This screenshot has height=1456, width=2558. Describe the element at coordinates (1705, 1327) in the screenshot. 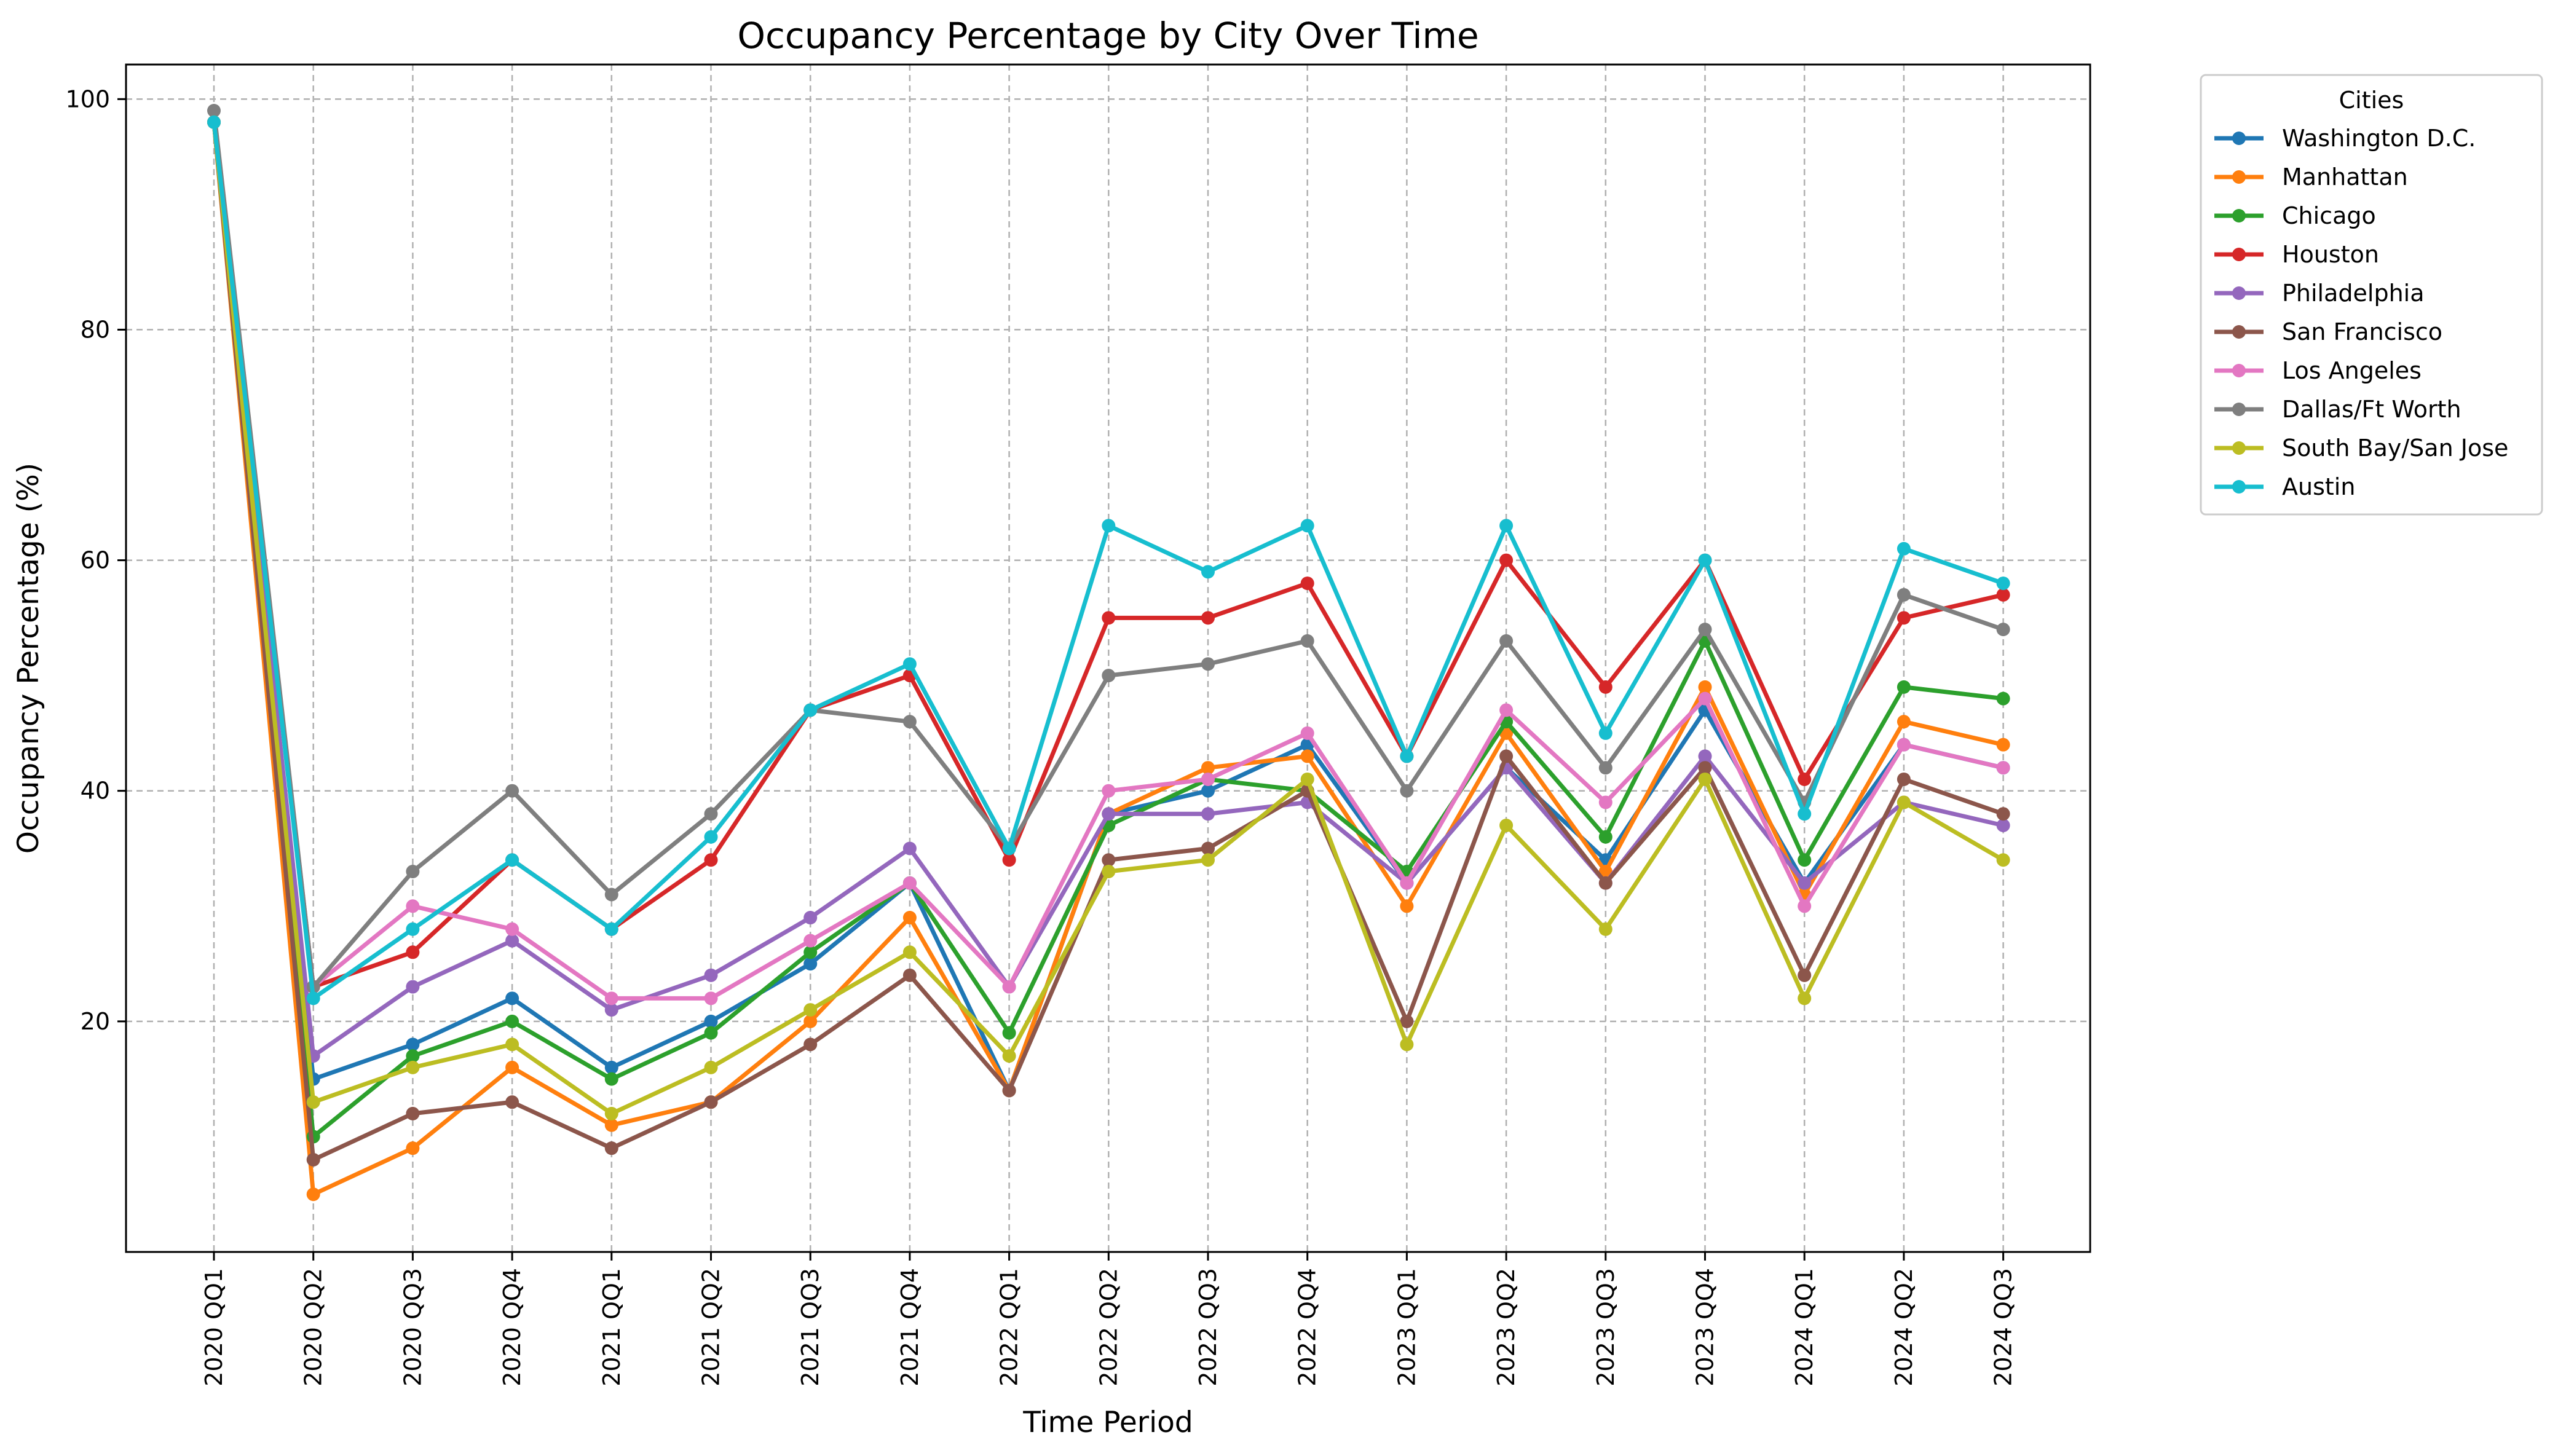

I see `x-tick-label: 2023 QQ4` at that location.